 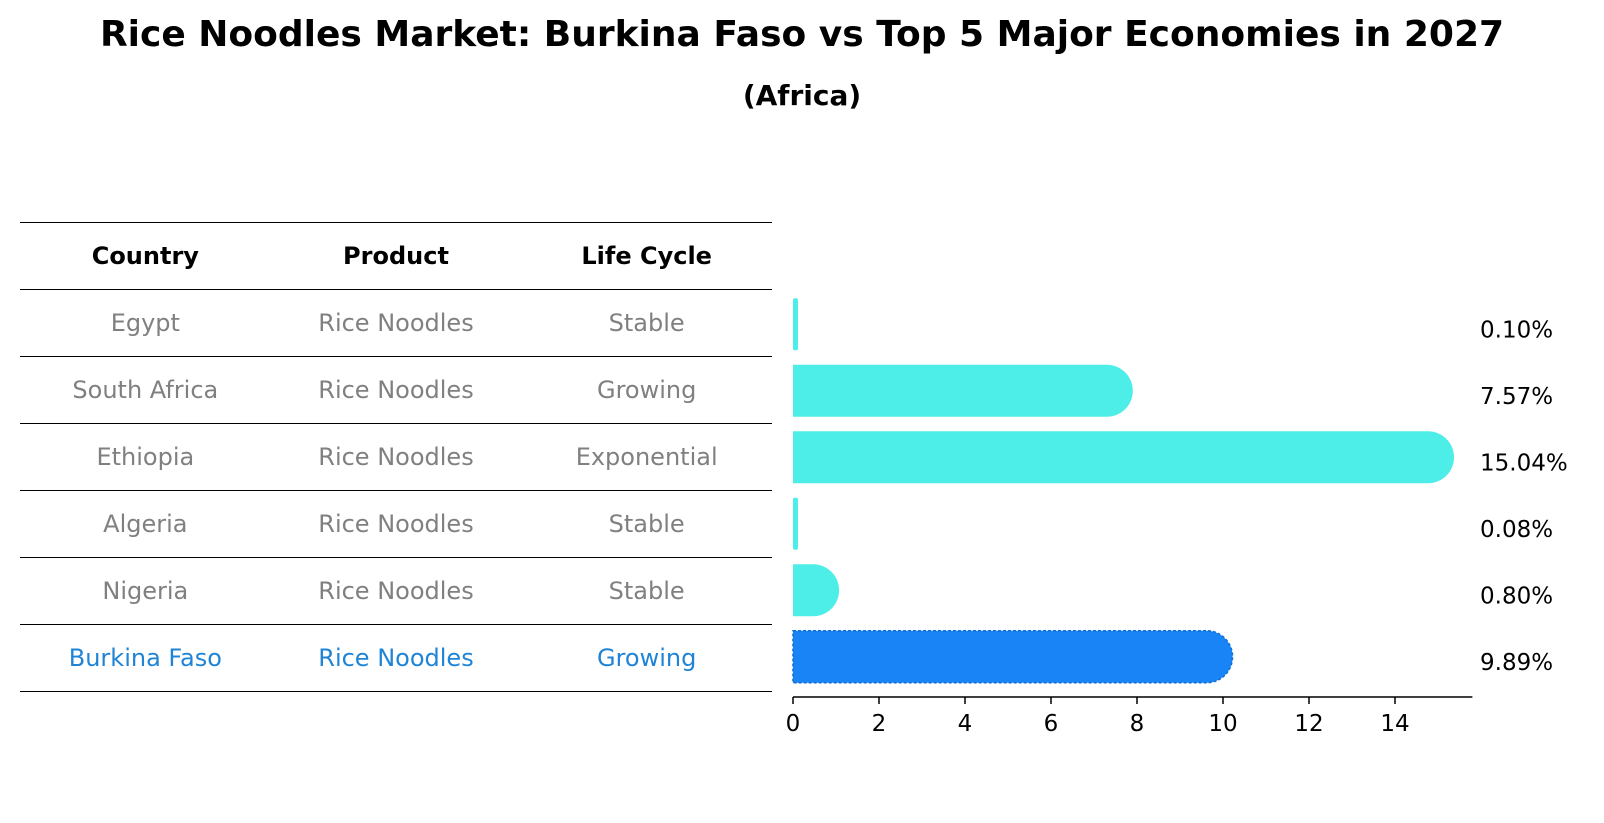 I want to click on value-label: 0.10%, so click(x=1516, y=330).